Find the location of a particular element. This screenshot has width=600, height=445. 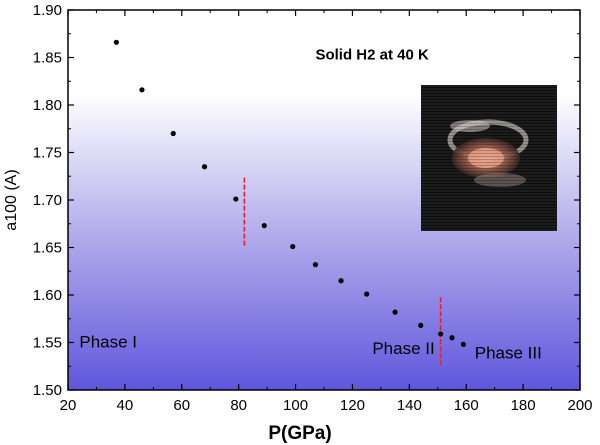

x-tick-label: 140 is located at coordinates (409, 405).